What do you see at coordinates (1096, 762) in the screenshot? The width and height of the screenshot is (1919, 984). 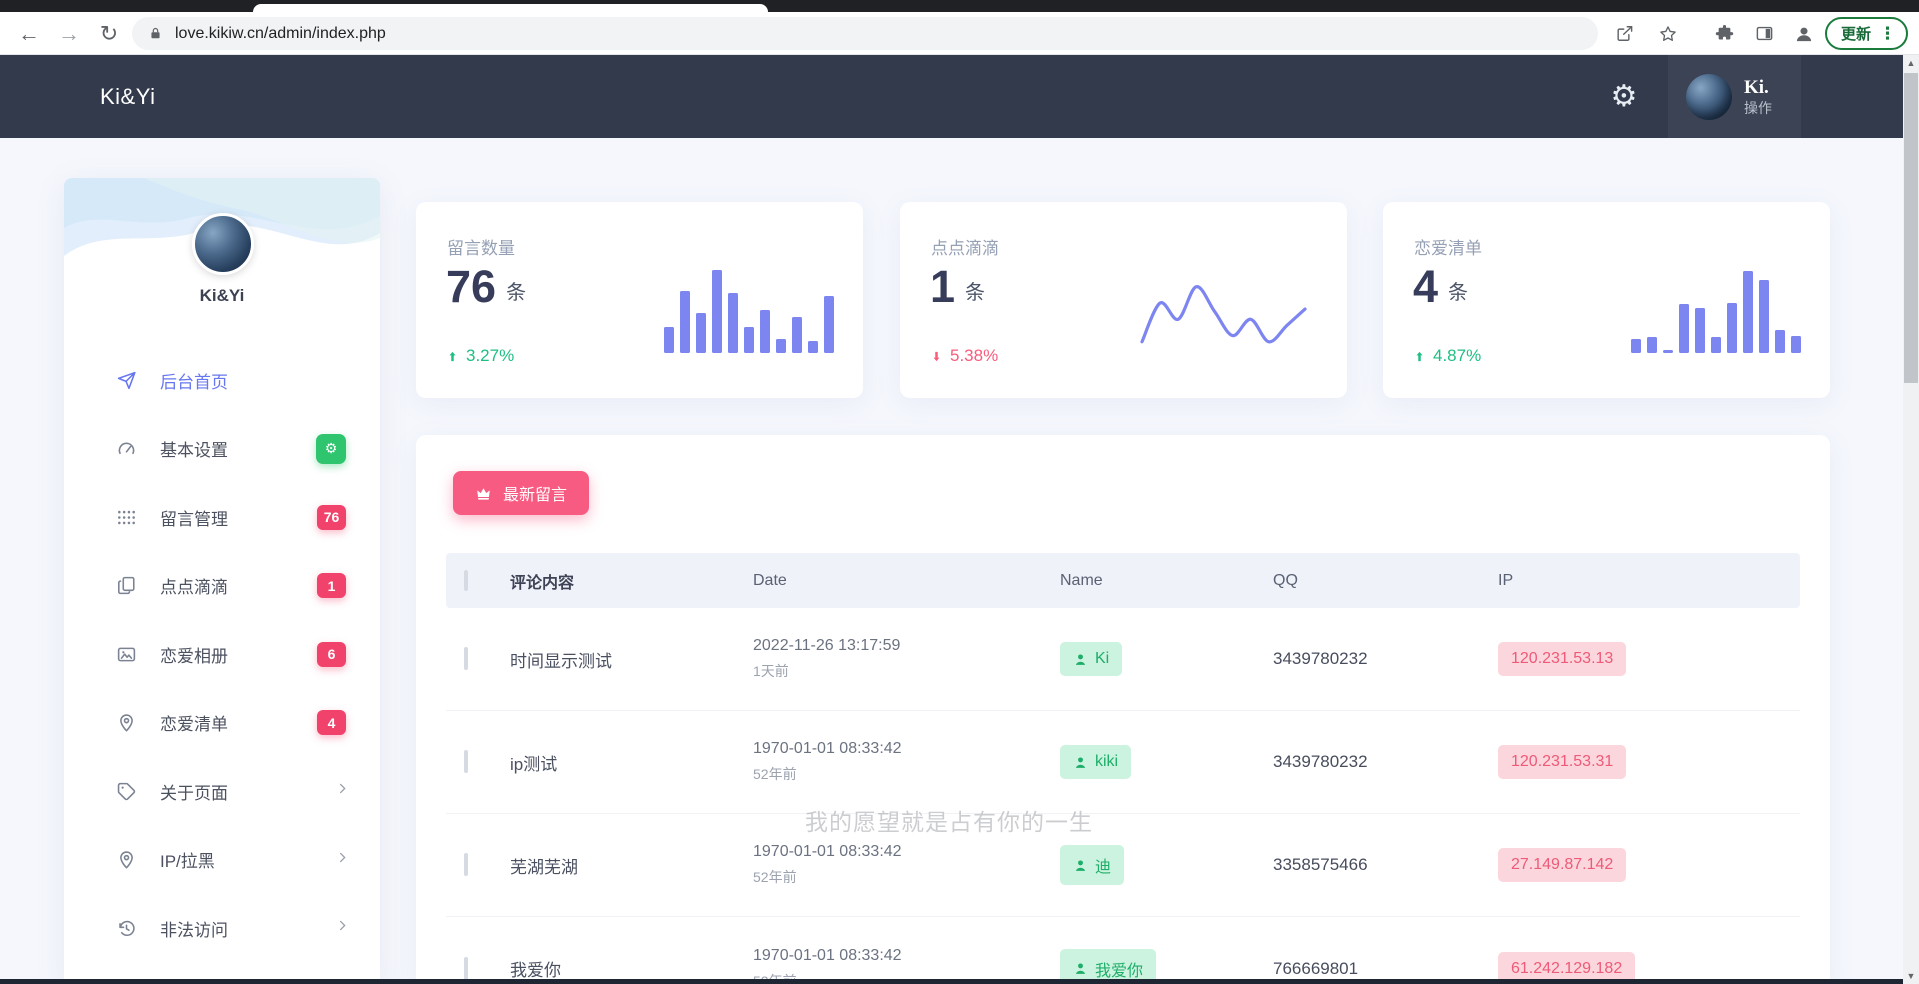 I see `name-badge: kiki` at bounding box center [1096, 762].